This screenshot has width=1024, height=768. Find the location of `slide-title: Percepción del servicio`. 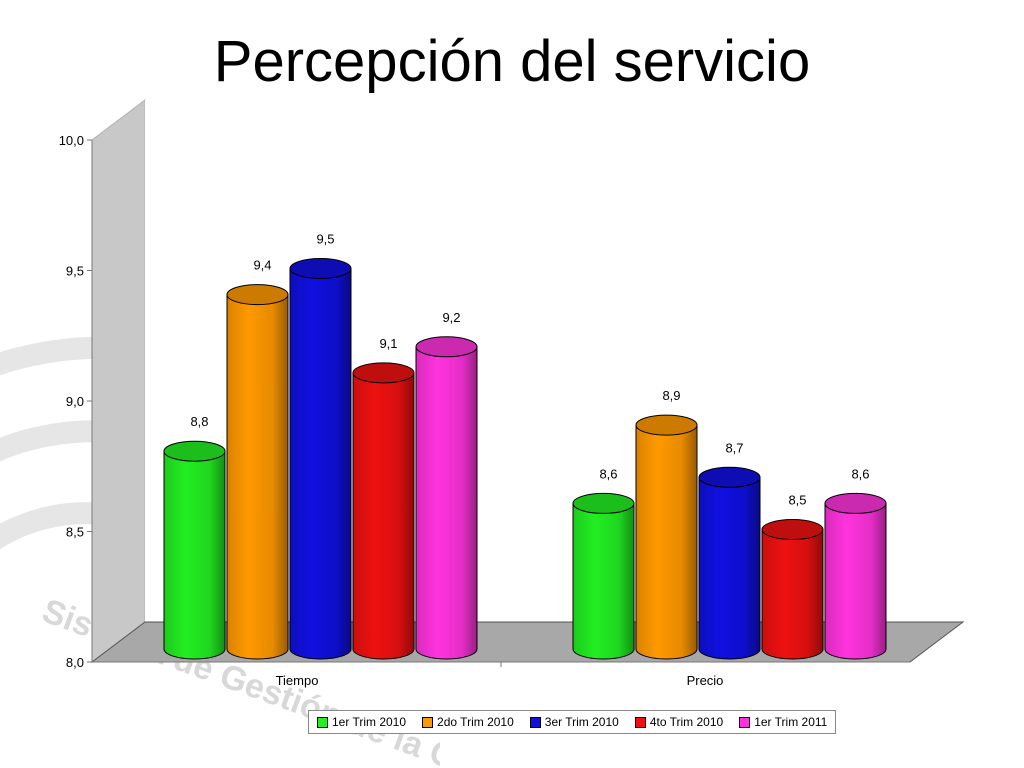

slide-title: Percepción del servicio is located at coordinates (512, 61).